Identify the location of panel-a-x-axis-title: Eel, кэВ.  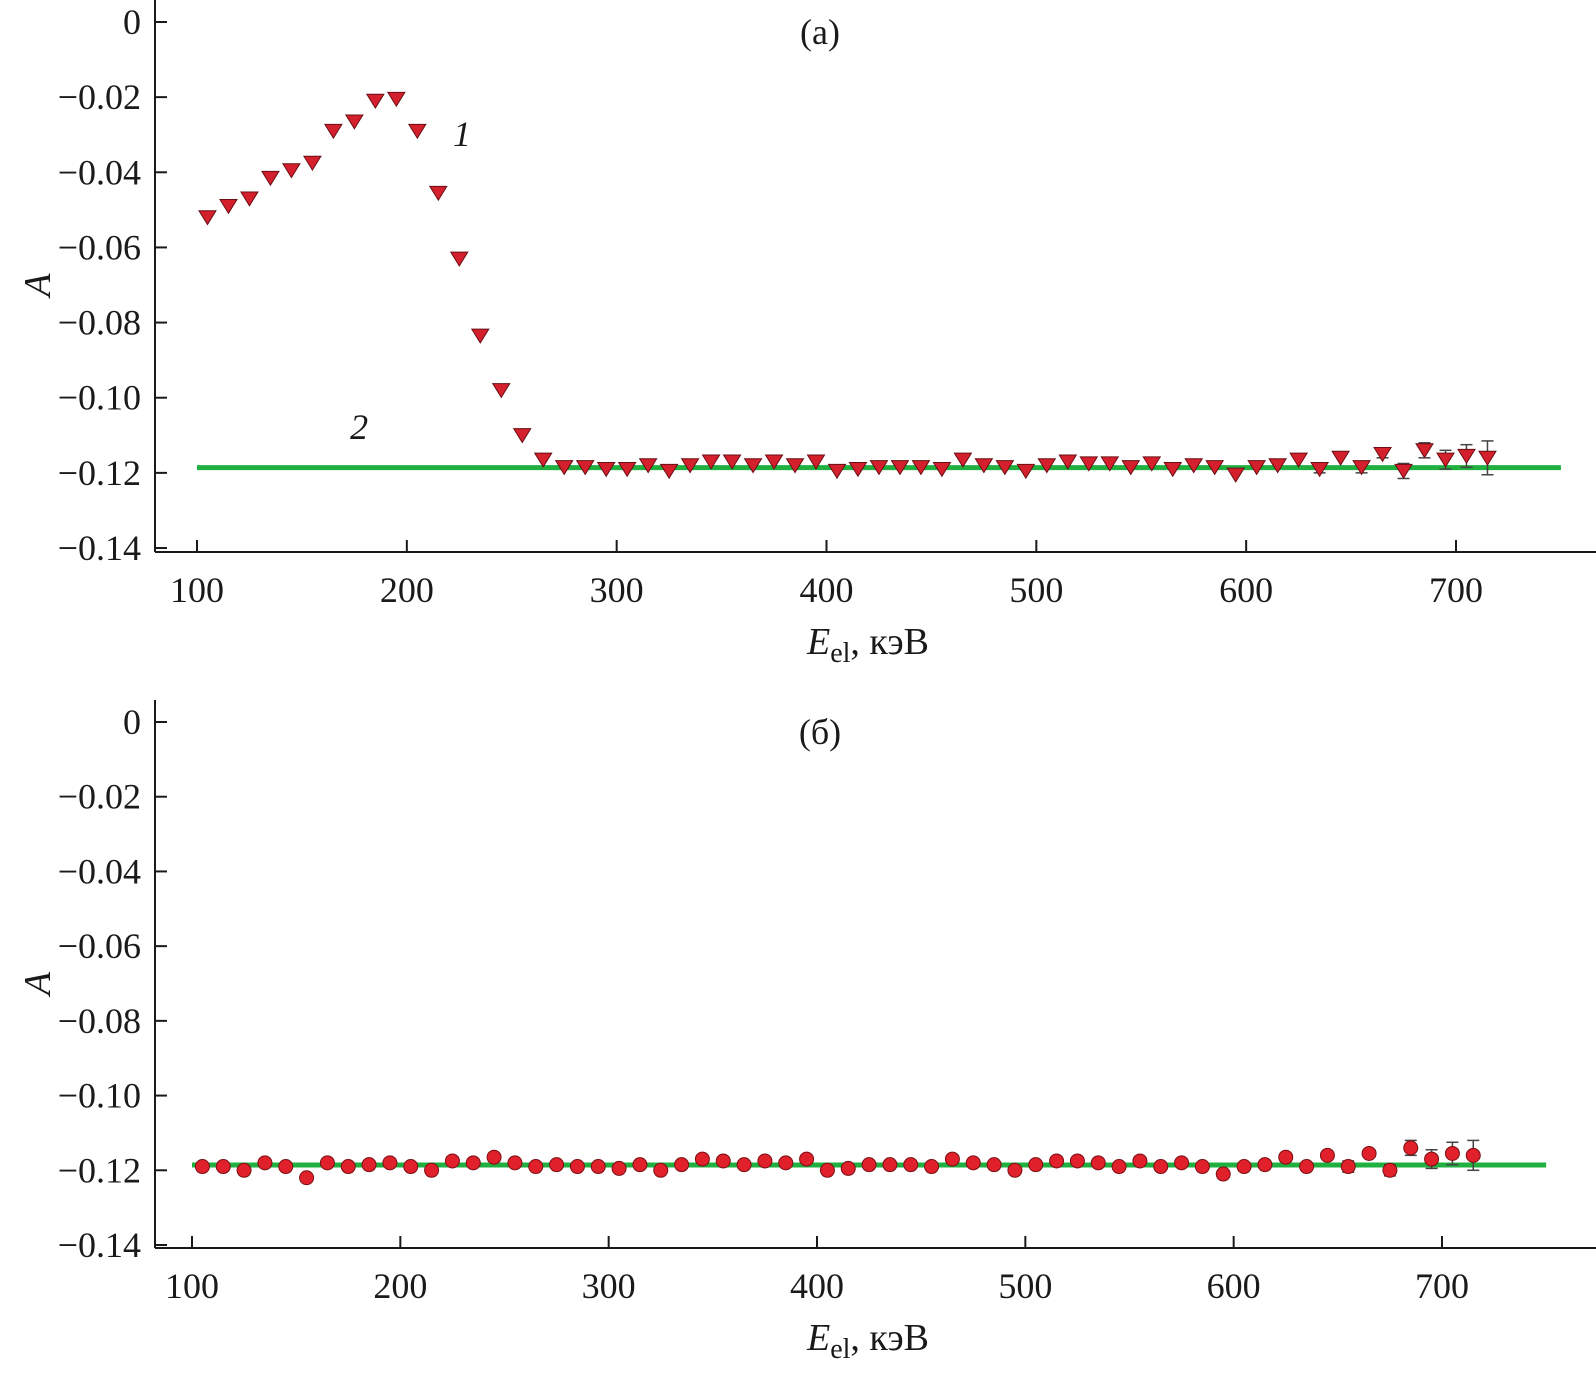
(867, 645).